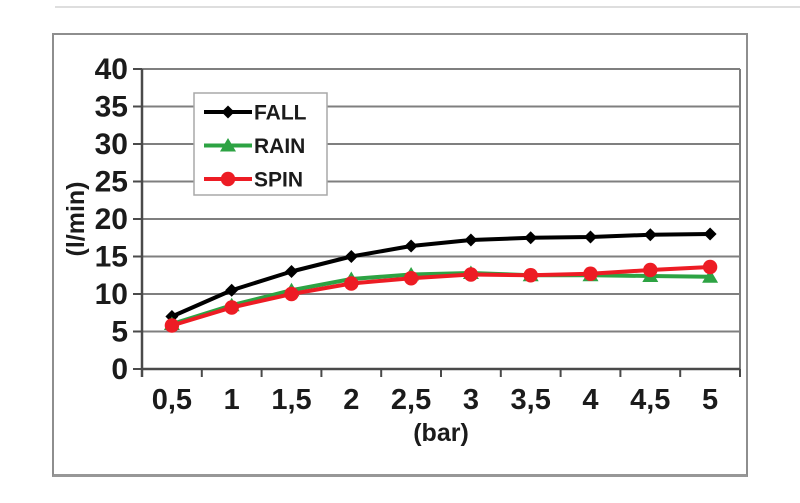 This screenshot has width=800, height=503. I want to click on y-tick-label-35: 35, so click(111, 107).